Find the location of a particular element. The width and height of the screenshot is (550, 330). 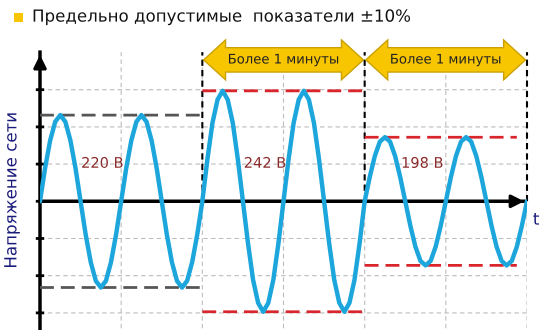

annotation: 220 В is located at coordinates (102, 162).